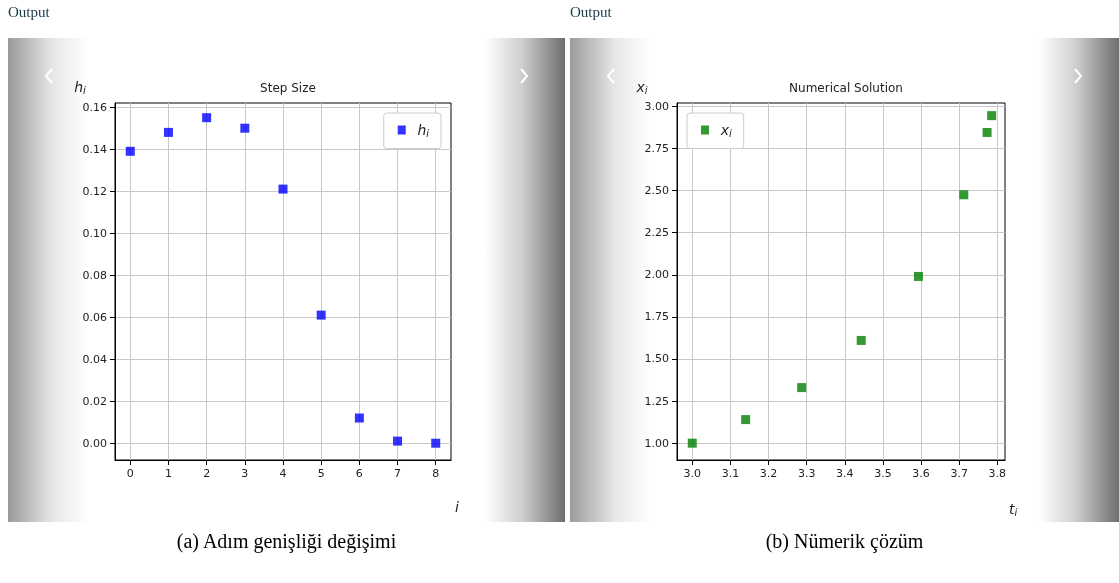 The width and height of the screenshot is (1119, 583). What do you see at coordinates (283, 473) in the screenshot?
I see `x-tick-label: 4` at bounding box center [283, 473].